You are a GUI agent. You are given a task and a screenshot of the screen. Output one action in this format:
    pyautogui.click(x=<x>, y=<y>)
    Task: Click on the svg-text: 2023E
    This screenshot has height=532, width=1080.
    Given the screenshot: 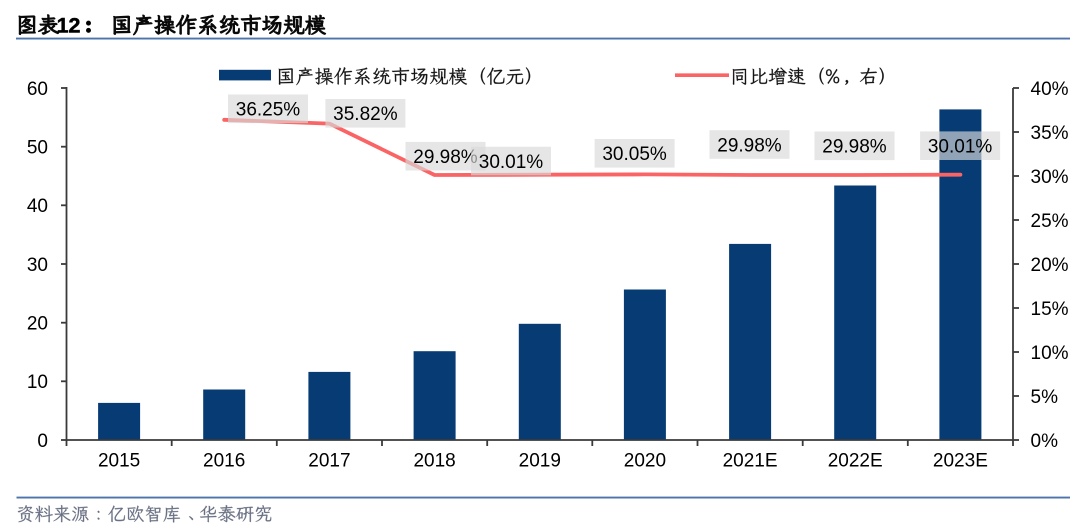 What is the action you would take?
    pyautogui.click(x=960, y=461)
    